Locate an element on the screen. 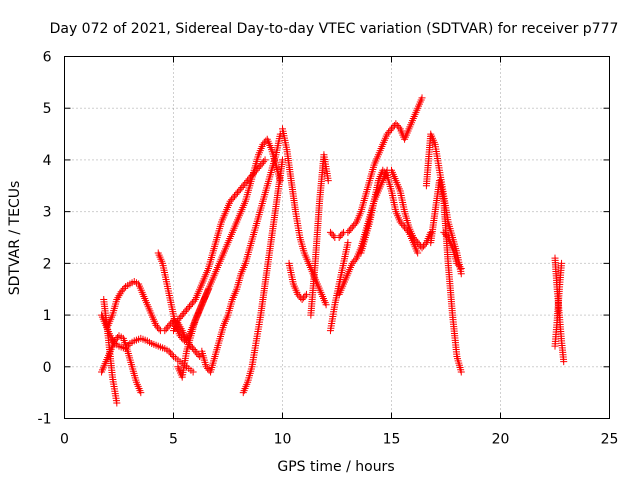  x-tick-label: 10 is located at coordinates (283, 440).